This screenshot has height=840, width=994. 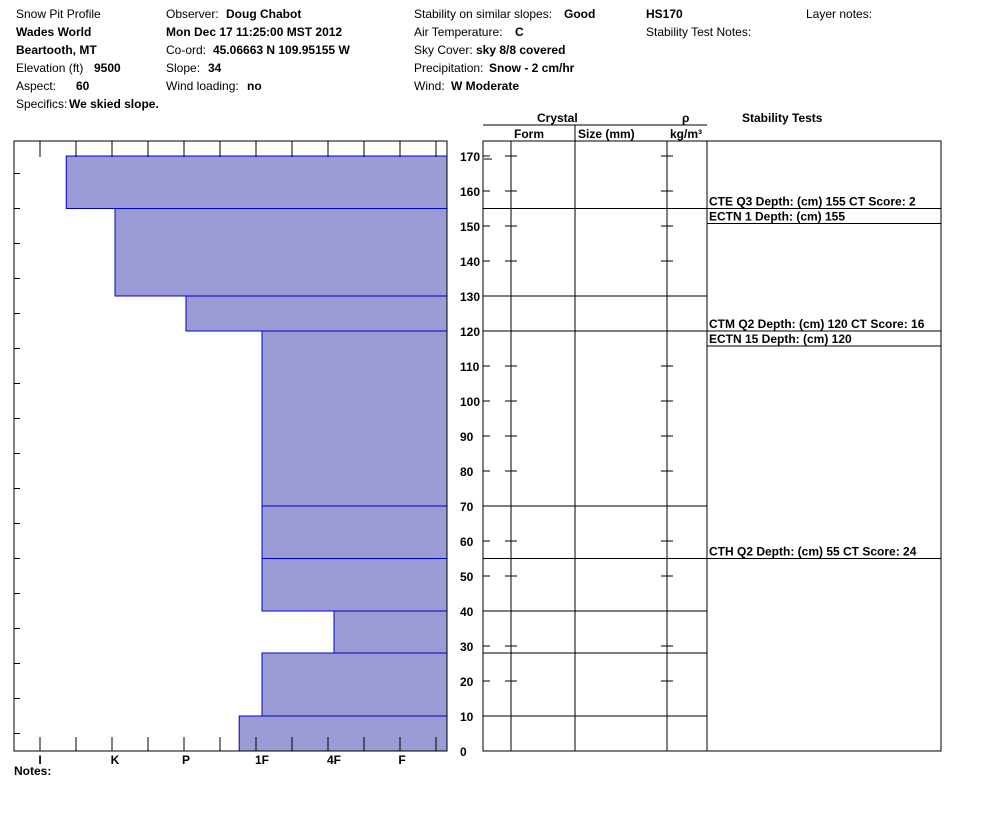 What do you see at coordinates (470, 332) in the screenshot?
I see `depth-tick-label-120: 120` at bounding box center [470, 332].